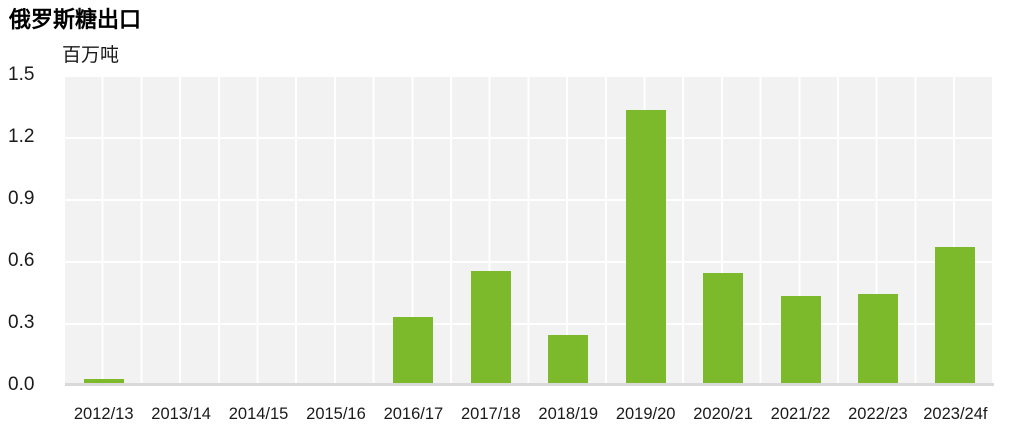 The height and width of the screenshot is (439, 1017). I want to click on chart-title: 俄罗斯糖出口, so click(75, 20).